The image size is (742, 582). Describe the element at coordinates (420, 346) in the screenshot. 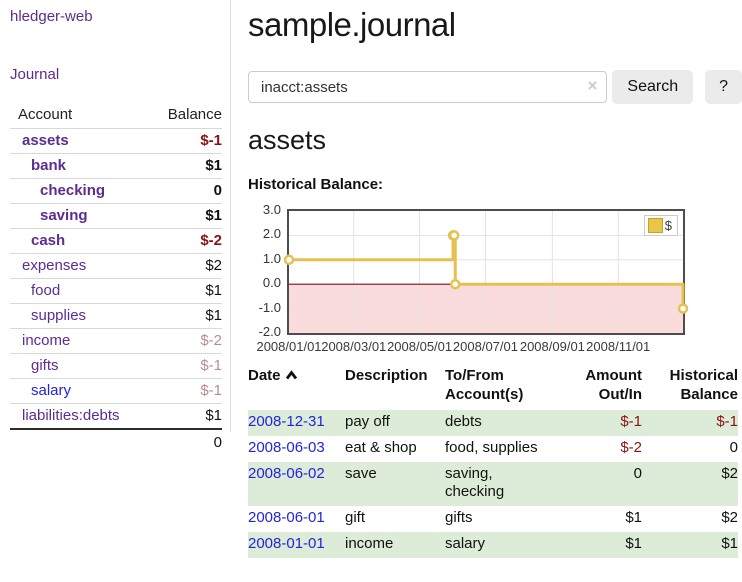

I see `x-tick-label: 2008/05/01` at that location.